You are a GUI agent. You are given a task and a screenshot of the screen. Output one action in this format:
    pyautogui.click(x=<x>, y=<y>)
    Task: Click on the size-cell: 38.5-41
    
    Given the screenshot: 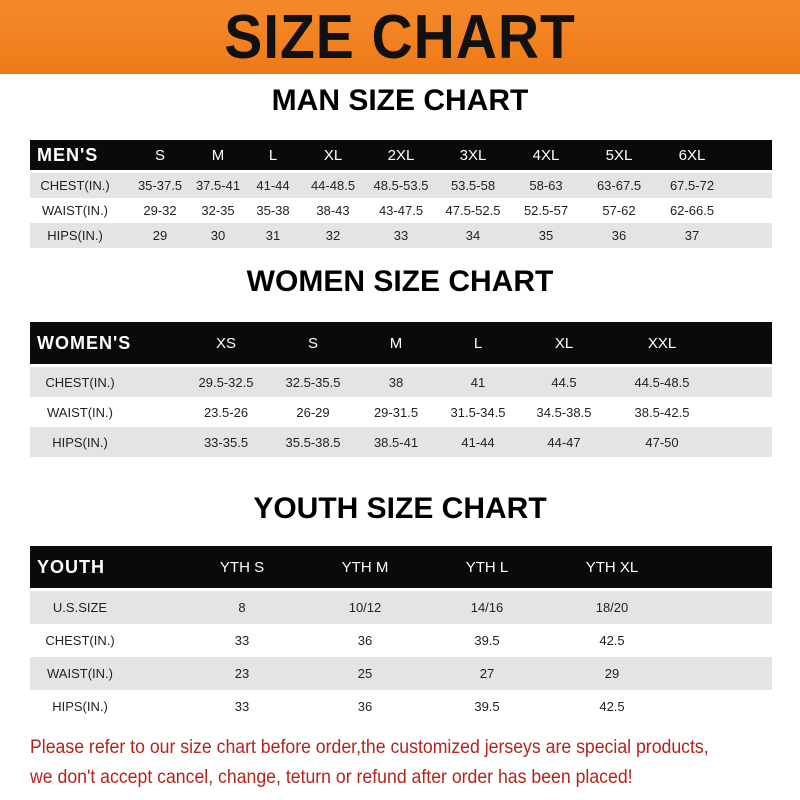 What is the action you would take?
    pyautogui.click(x=396, y=442)
    